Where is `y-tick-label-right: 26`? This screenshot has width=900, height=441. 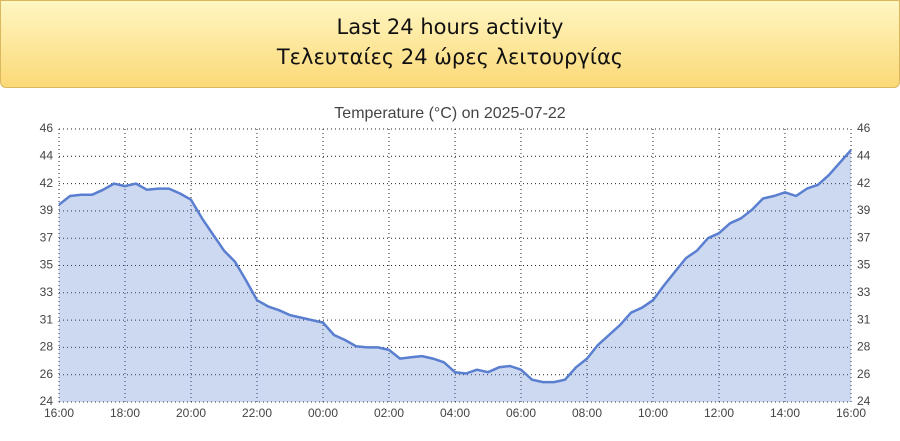 y-tick-label-right: 26 is located at coordinates (864, 374).